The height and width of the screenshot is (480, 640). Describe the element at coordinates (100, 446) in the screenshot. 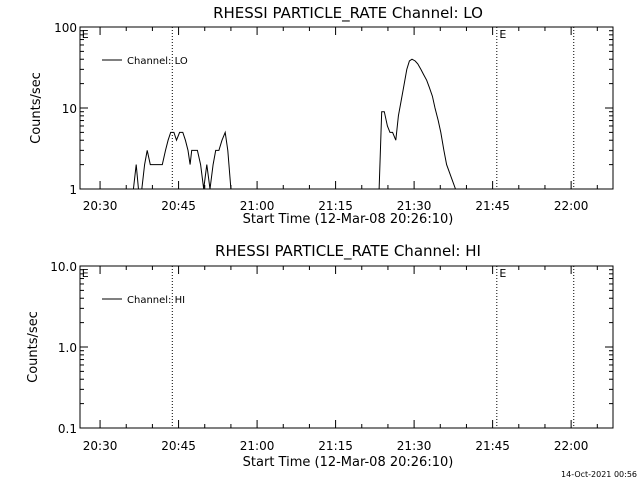

I see `hi-x-tick-label: 20:30` at that location.